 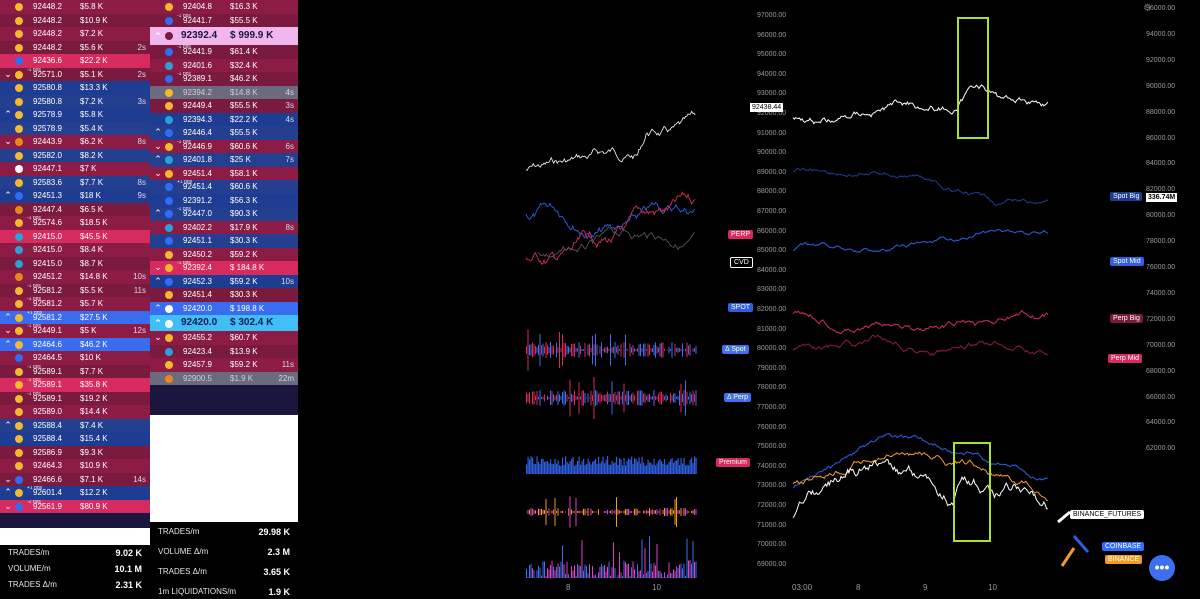 I want to click on trade-row: 92464.3 $10.9 K, so click(x=75, y=466).